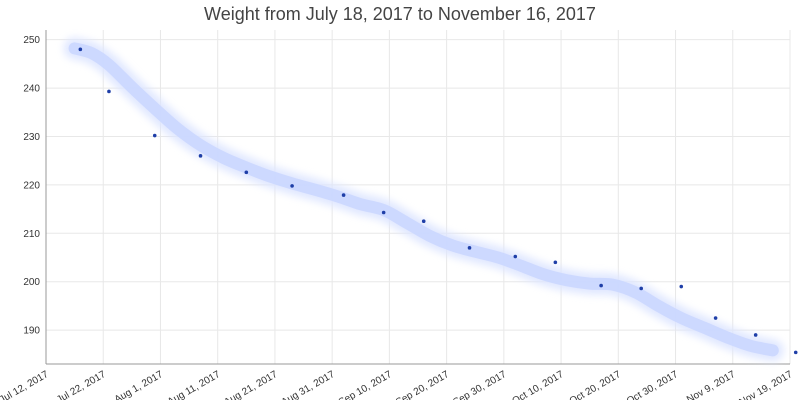 The width and height of the screenshot is (800, 400). I want to click on y-tick-label: 210, so click(31, 234).